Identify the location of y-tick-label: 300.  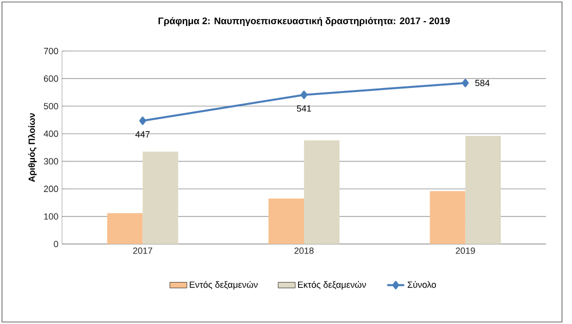
(51, 161).